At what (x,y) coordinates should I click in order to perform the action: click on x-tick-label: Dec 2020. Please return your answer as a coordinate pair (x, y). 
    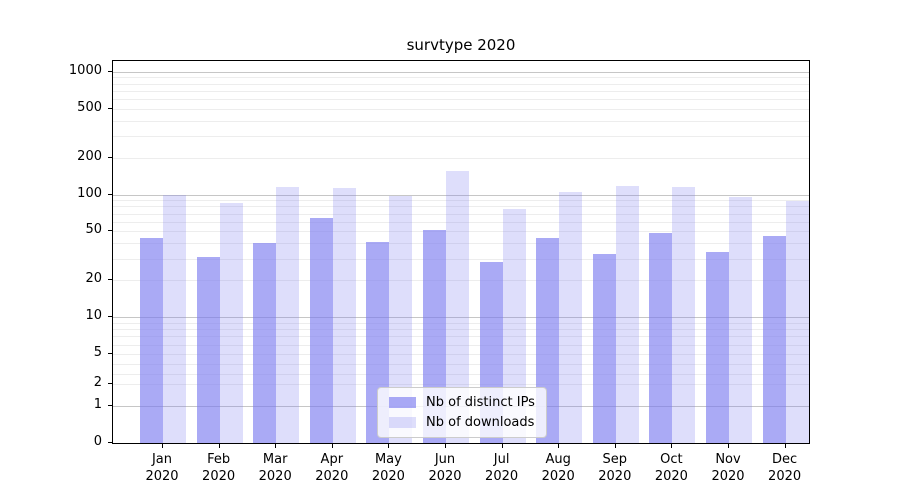
    Looking at the image, I should click on (785, 468).